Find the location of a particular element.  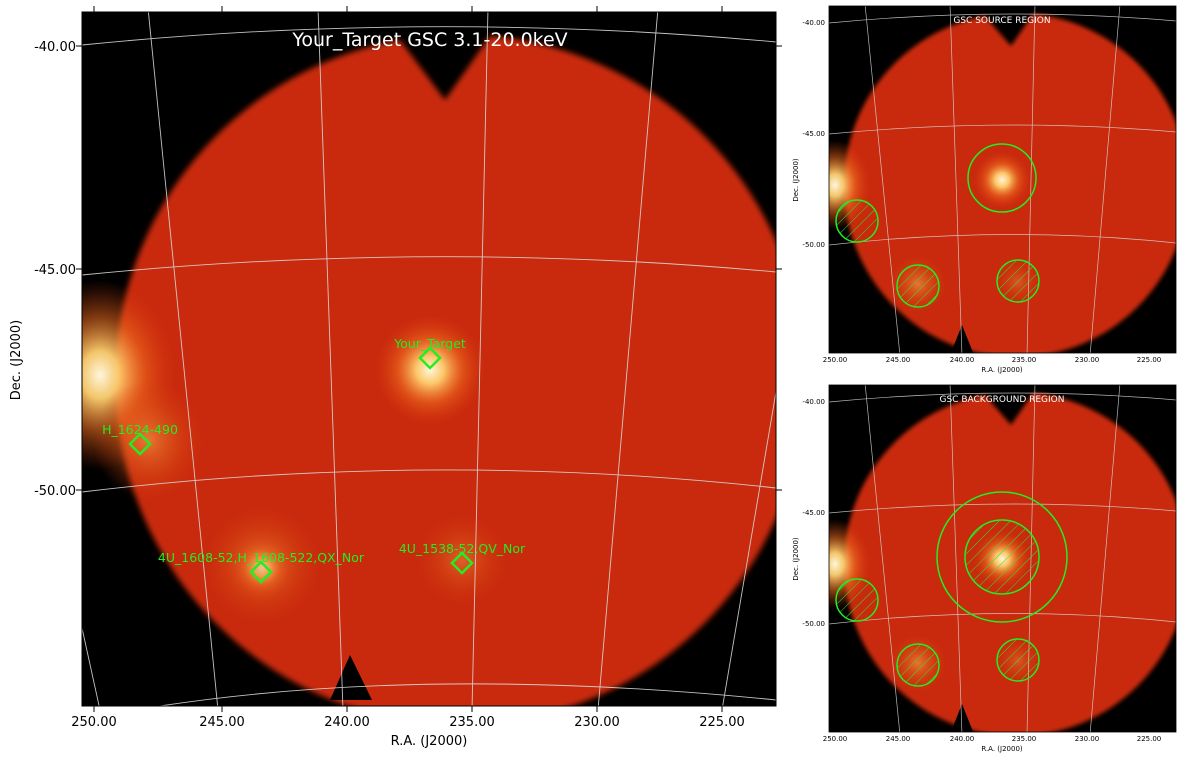

marker-your-target is located at coordinates (430, 358).